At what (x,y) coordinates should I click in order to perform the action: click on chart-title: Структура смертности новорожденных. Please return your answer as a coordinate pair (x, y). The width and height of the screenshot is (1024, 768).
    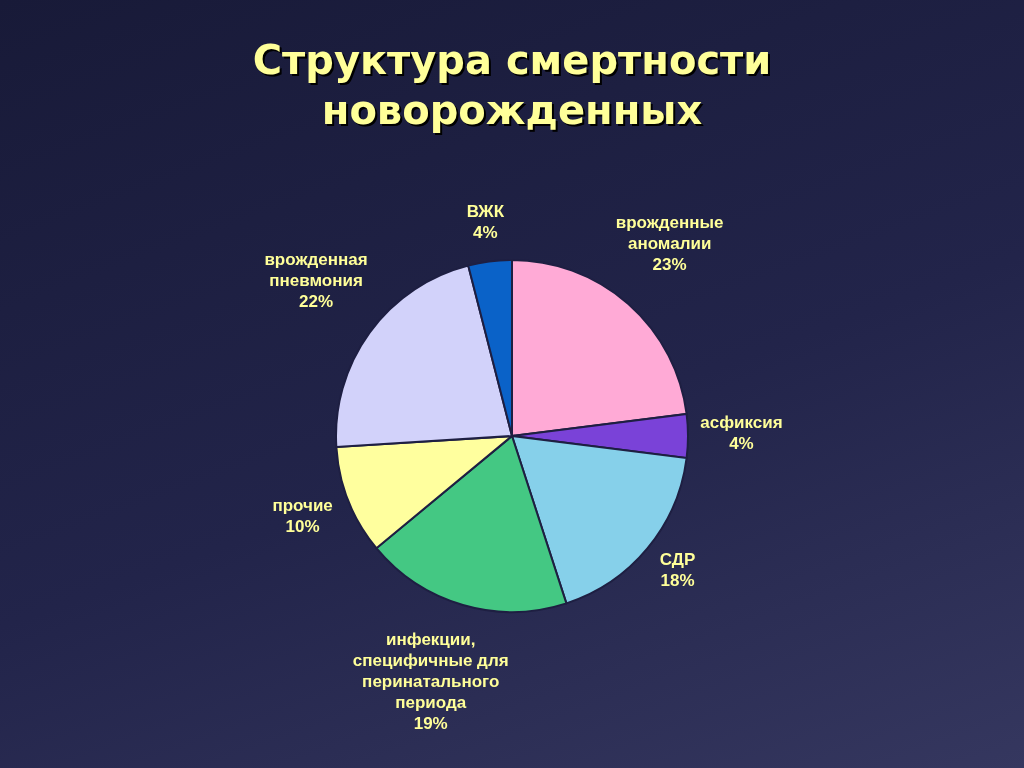
    Looking at the image, I should click on (512, 85).